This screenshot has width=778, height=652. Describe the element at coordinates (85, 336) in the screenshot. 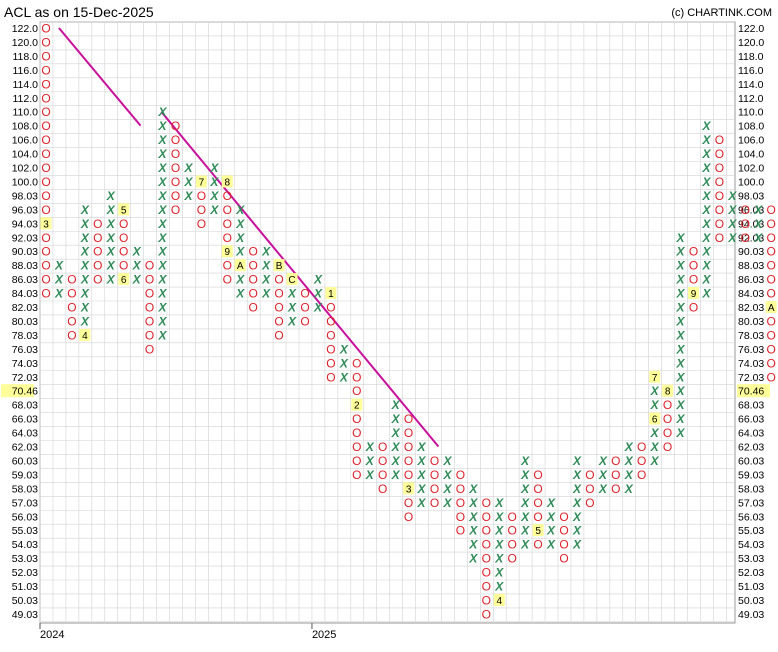

I see `month-marker: 4` at that location.